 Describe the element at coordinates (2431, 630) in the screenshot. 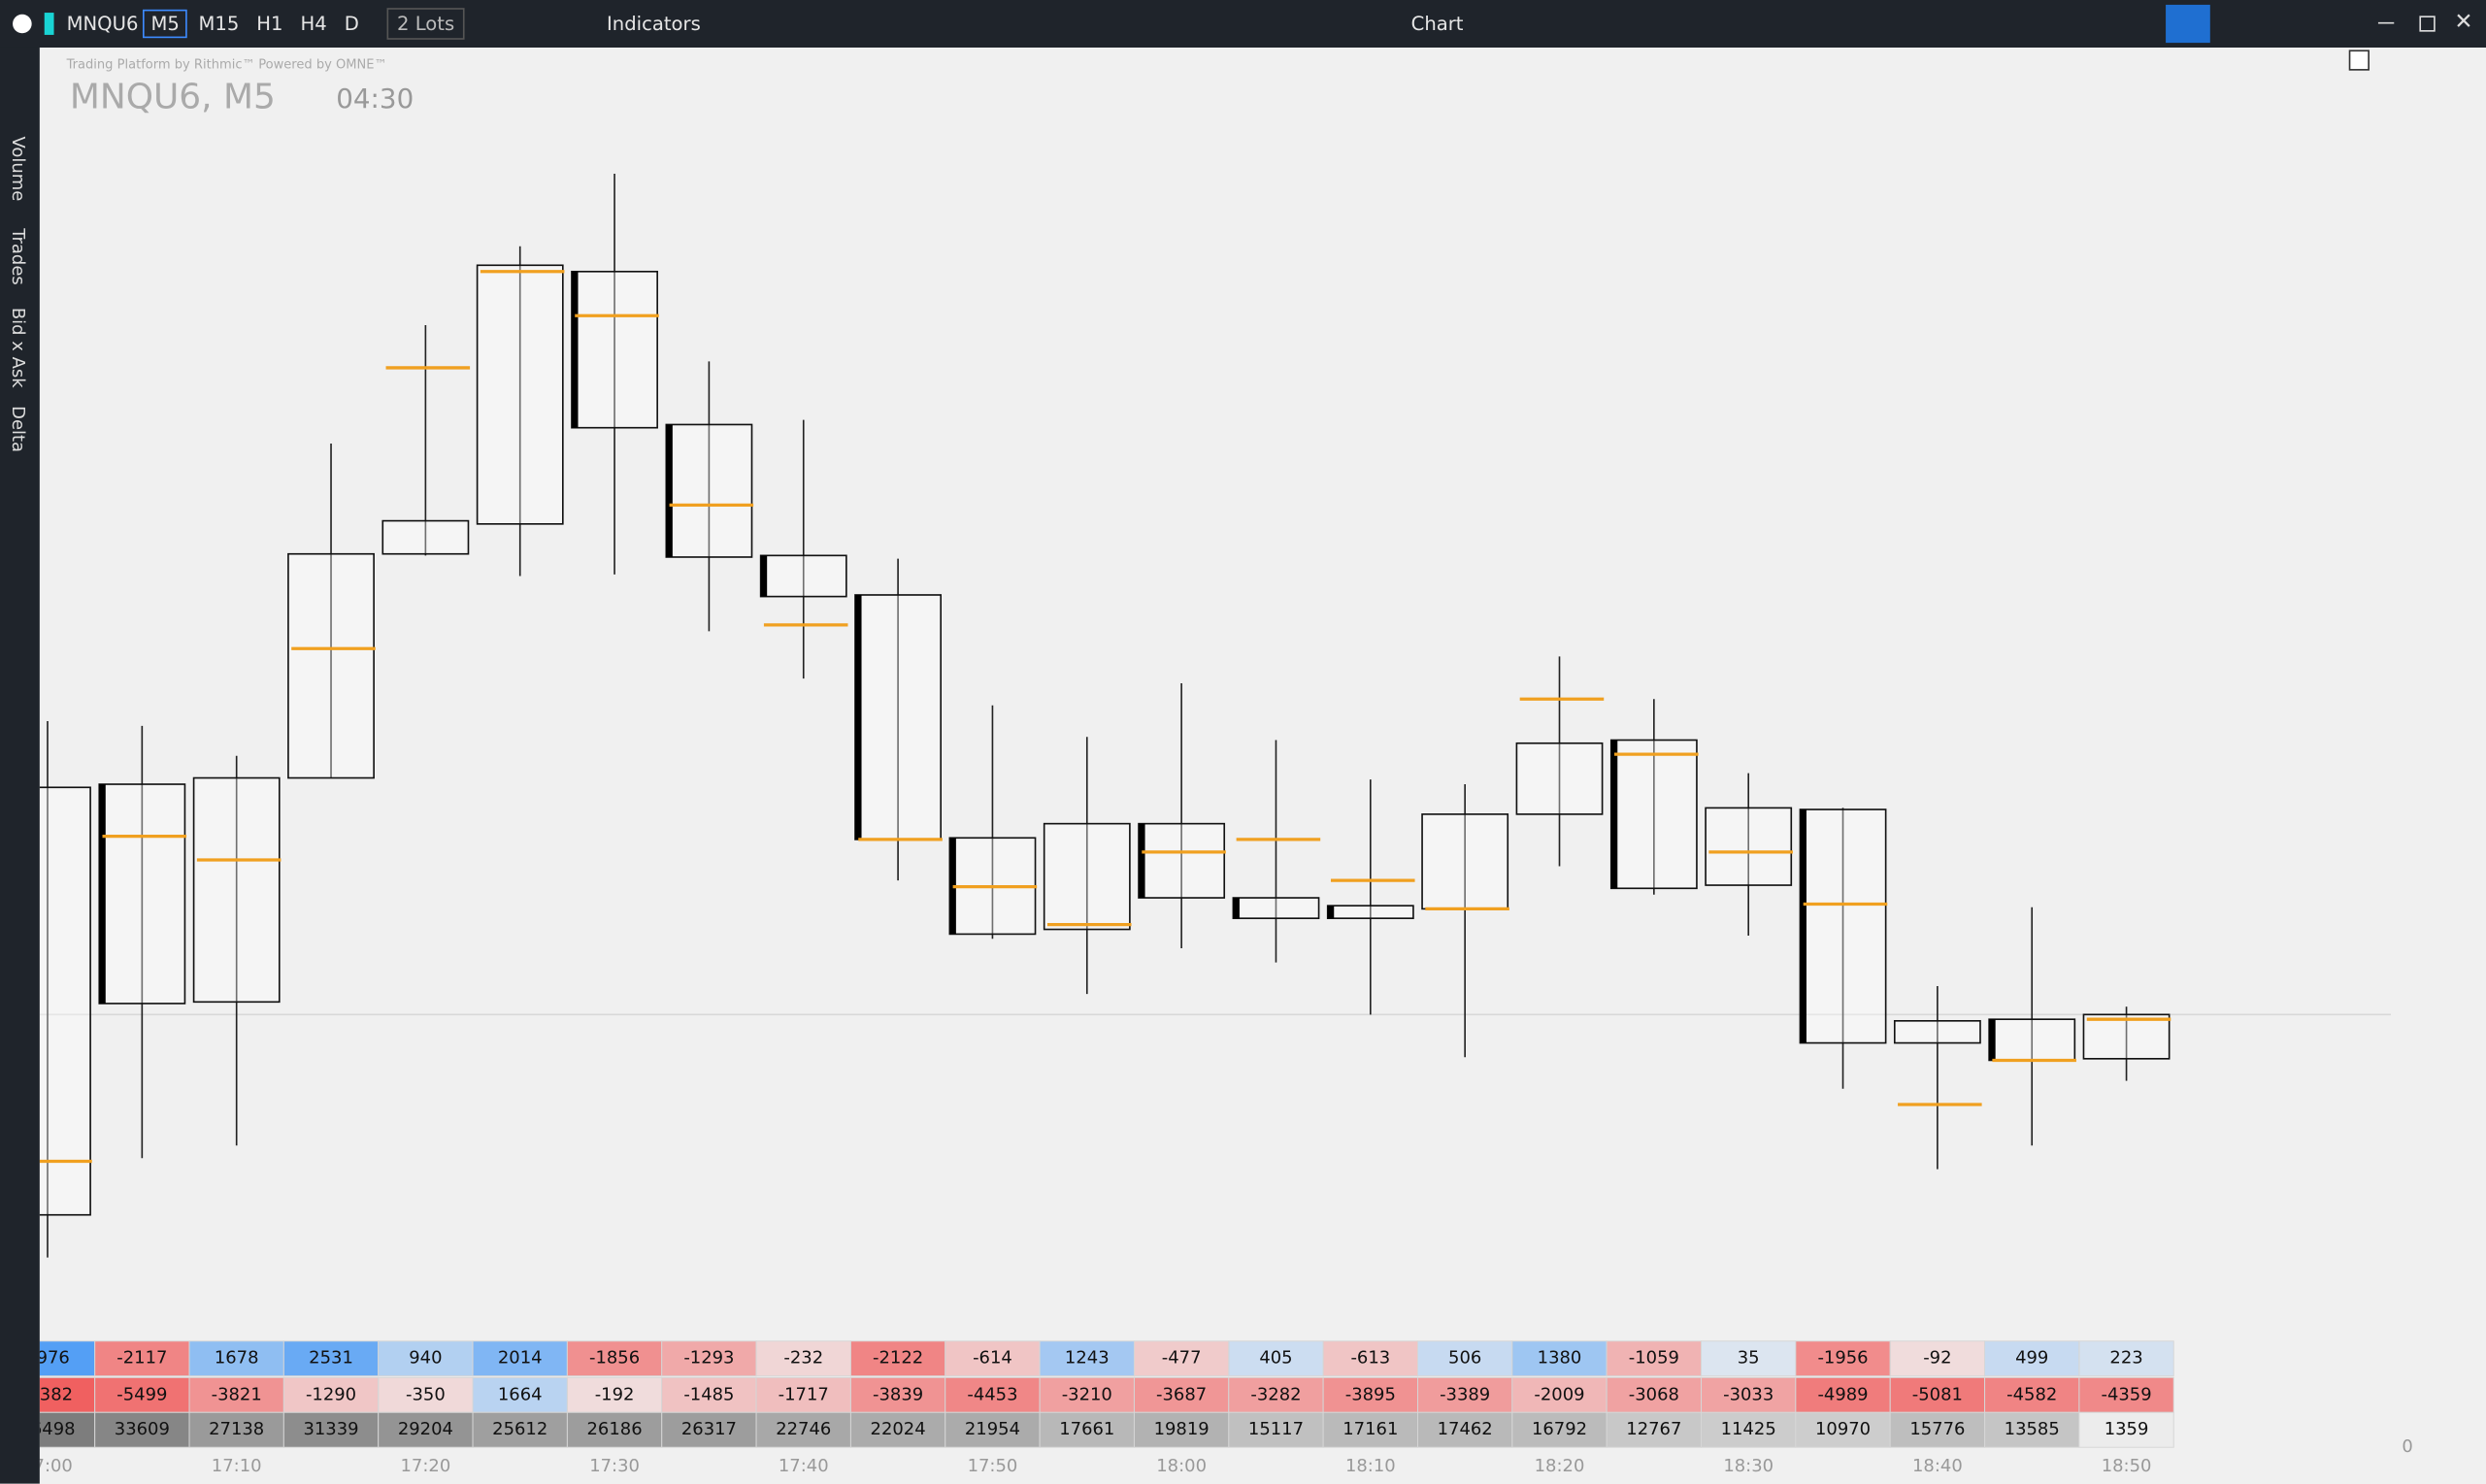

I see `price-tick-label: 30285.00` at that location.